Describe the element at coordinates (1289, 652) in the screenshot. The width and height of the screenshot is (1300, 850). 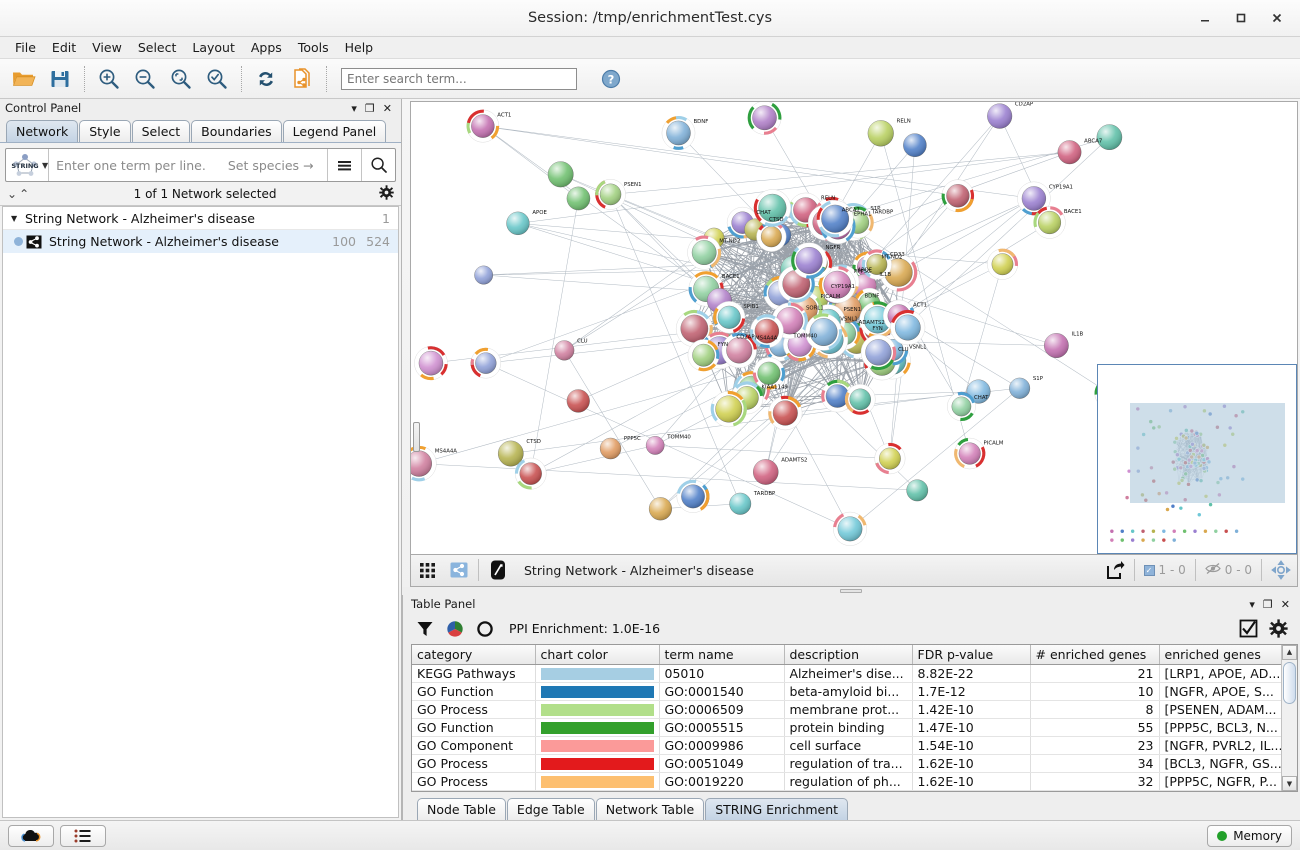
I see `scroll-up-icon: ▲` at that location.